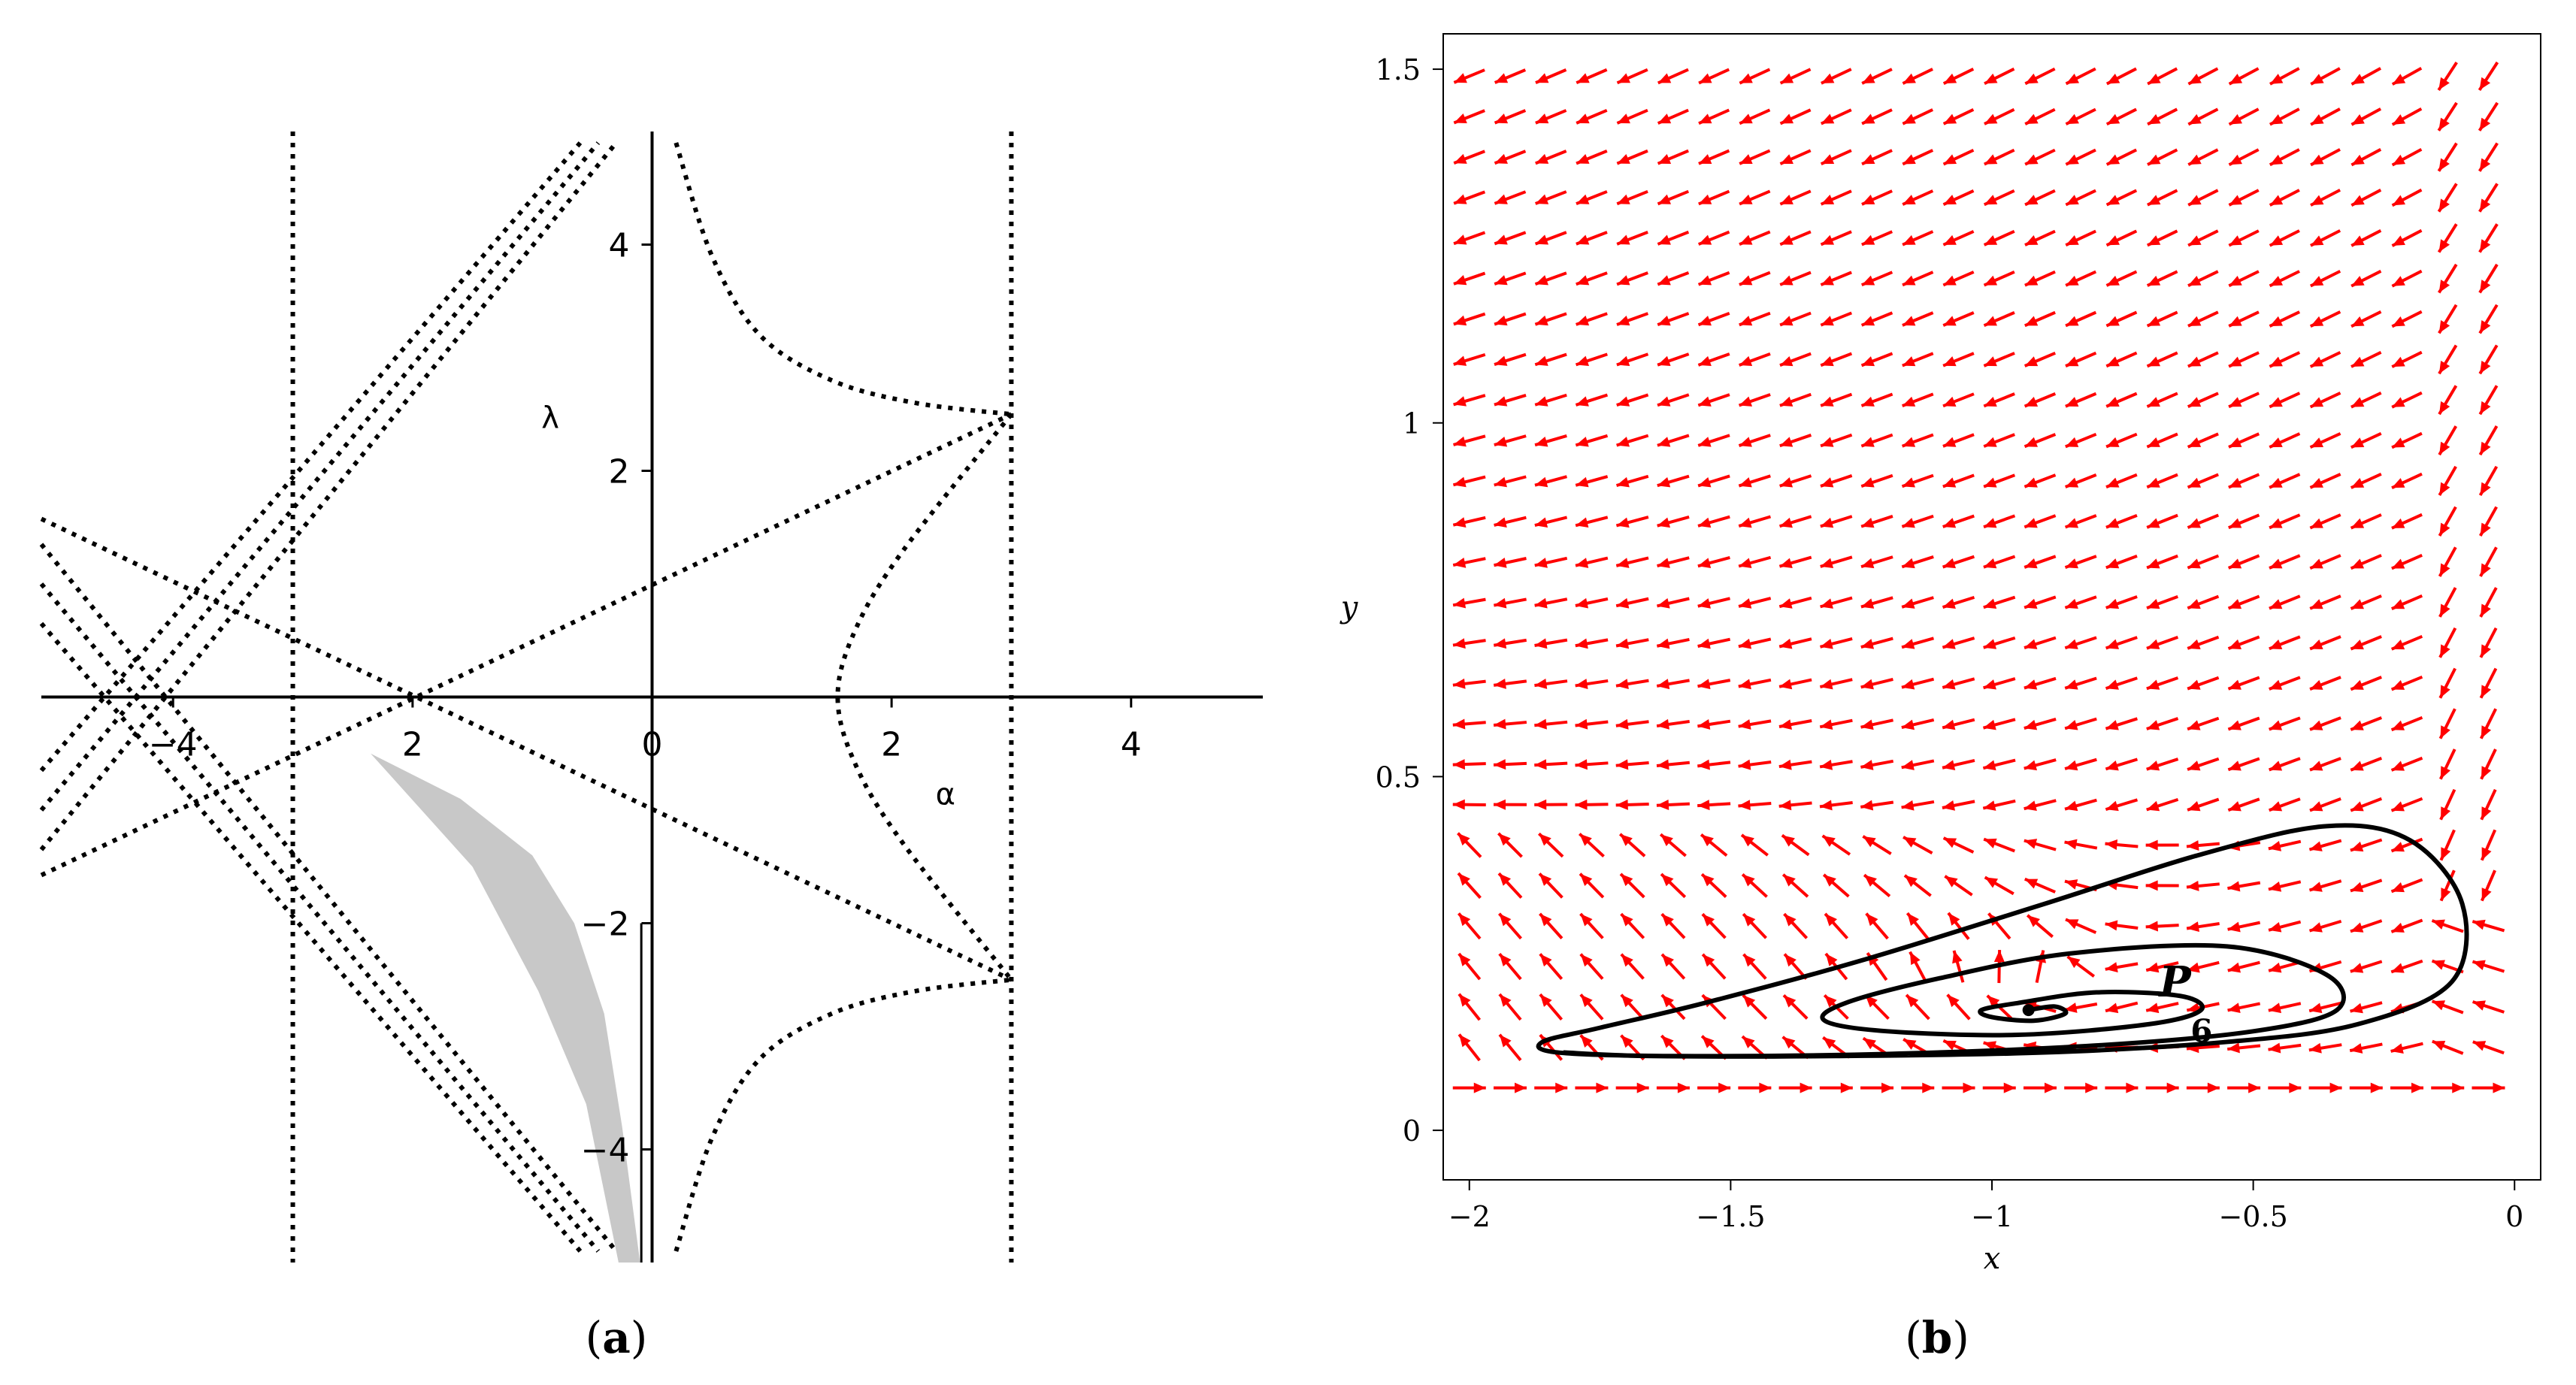 Image resolution: width=2576 pixels, height=1385 pixels. I want to click on caption-b: (b), so click(1937, 1337).